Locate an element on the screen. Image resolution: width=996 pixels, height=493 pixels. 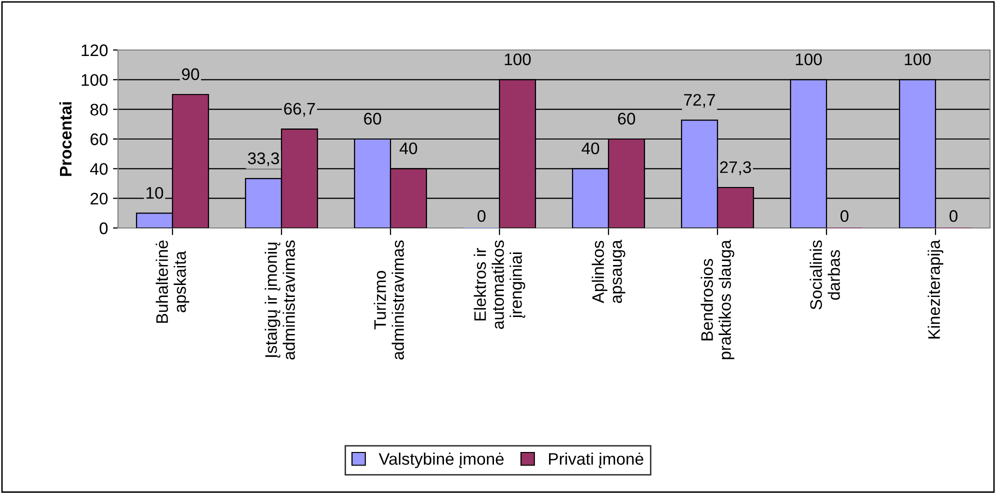
x-tick-label: Buhalterinė apskaita is located at coordinates (173, 281).